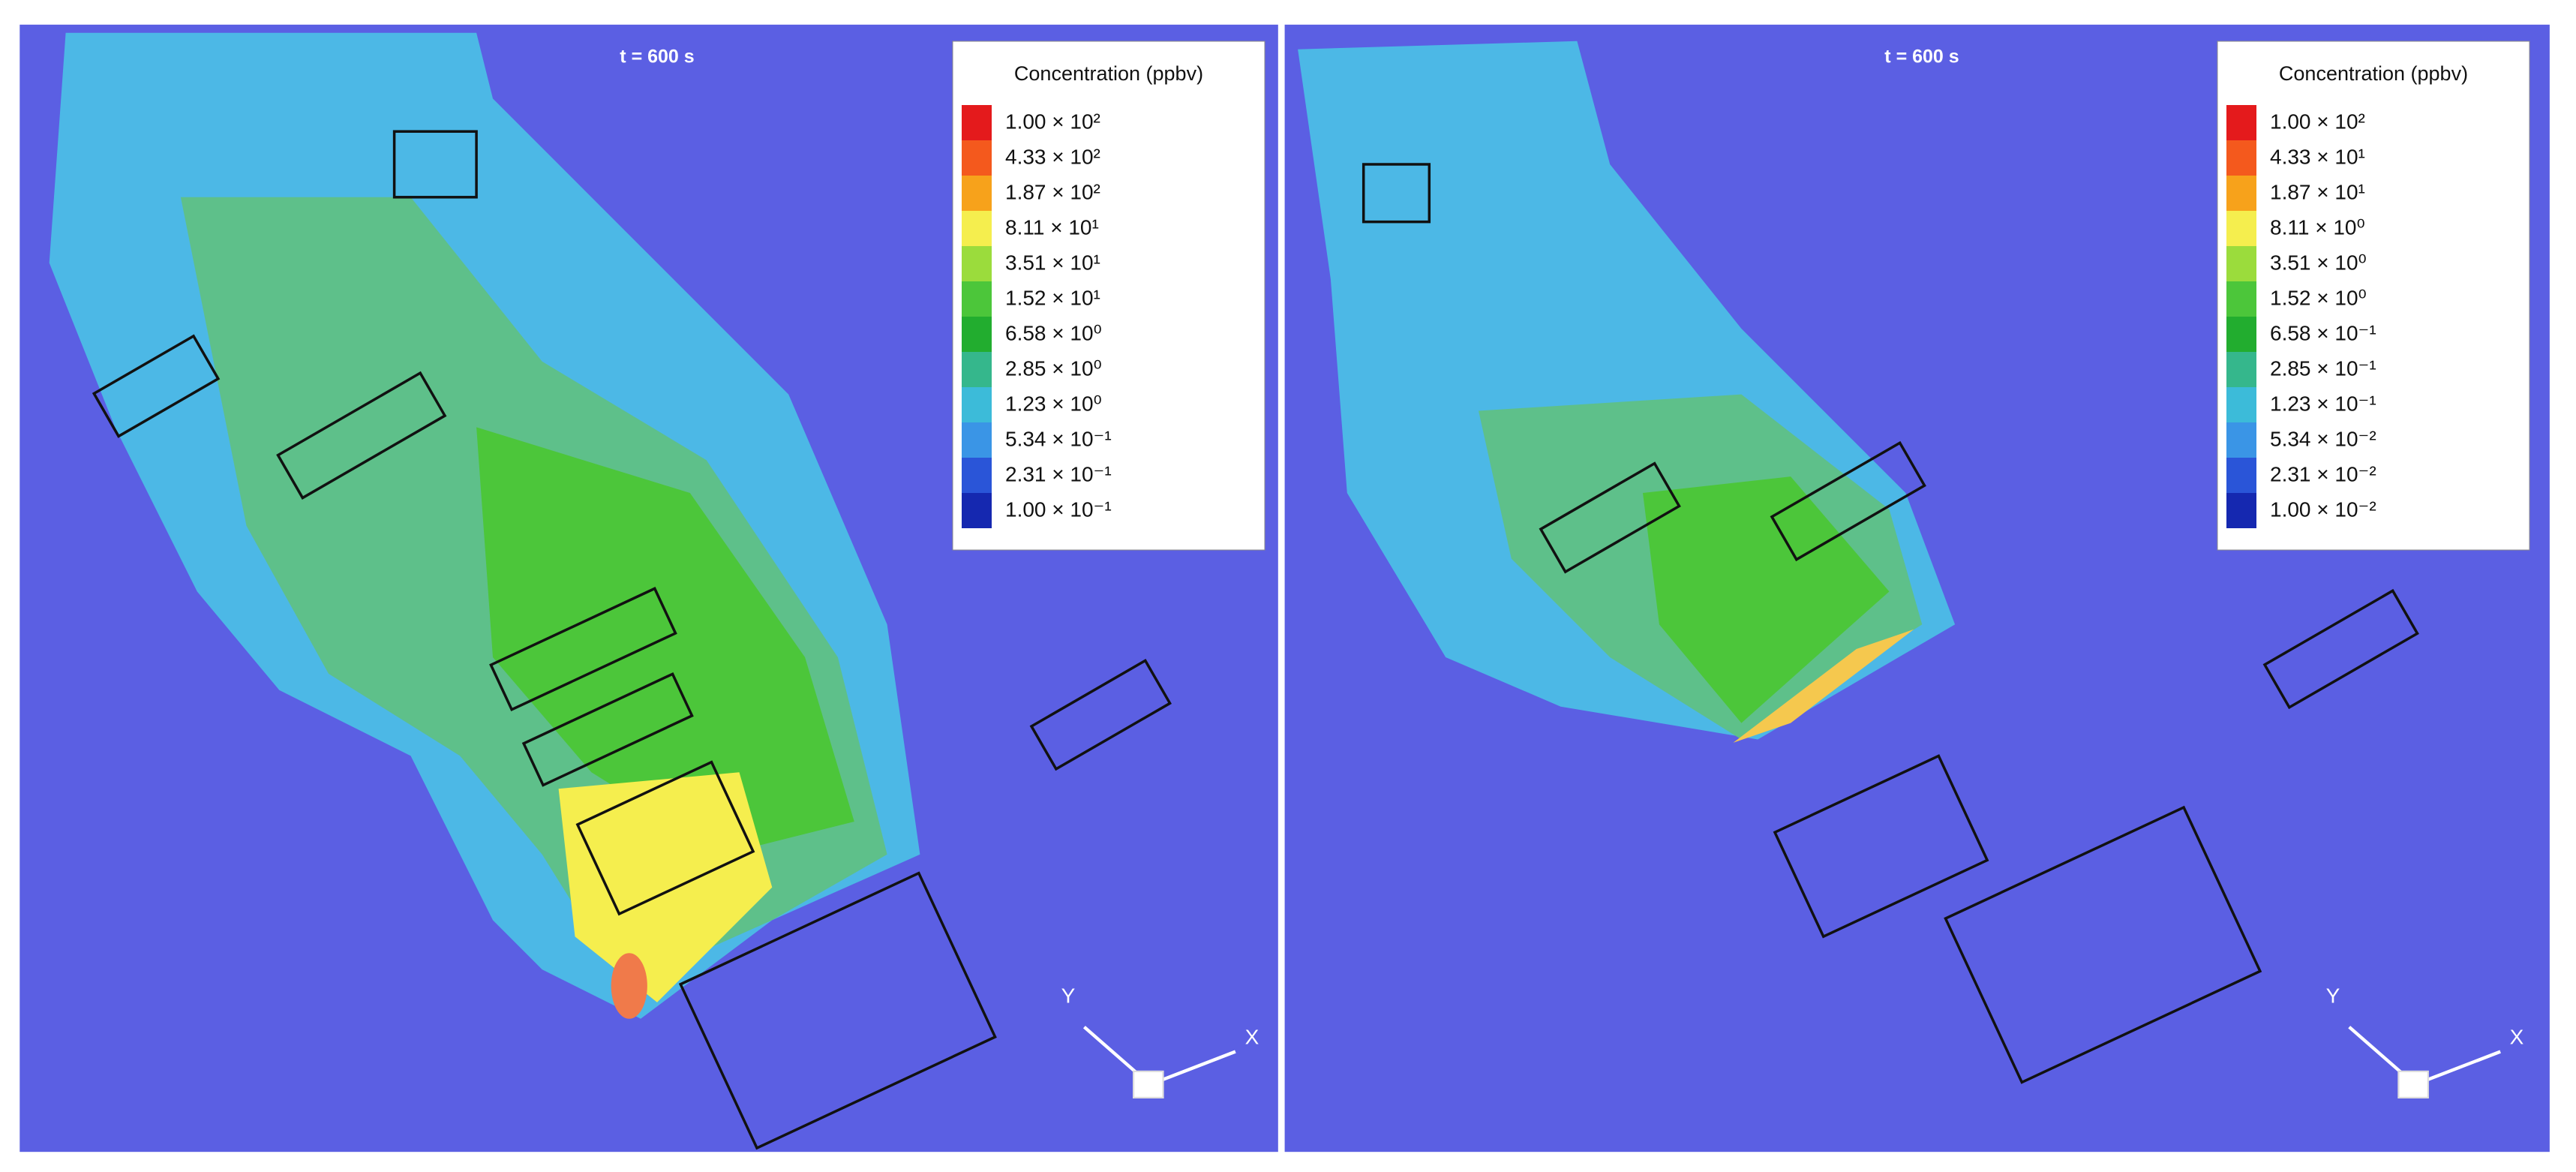  Describe the element at coordinates (1058, 473) in the screenshot. I see `legend-label: 2.31 × 10⁻¹` at that location.